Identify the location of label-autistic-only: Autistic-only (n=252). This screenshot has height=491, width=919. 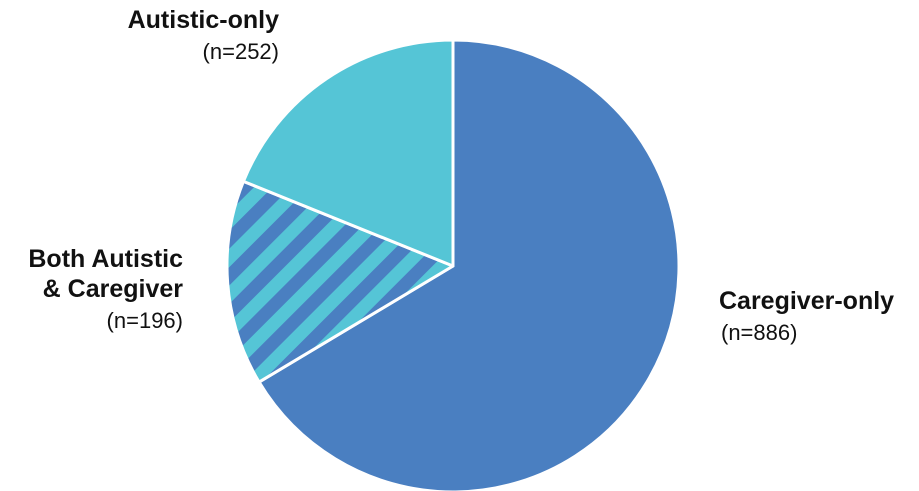
(203, 35).